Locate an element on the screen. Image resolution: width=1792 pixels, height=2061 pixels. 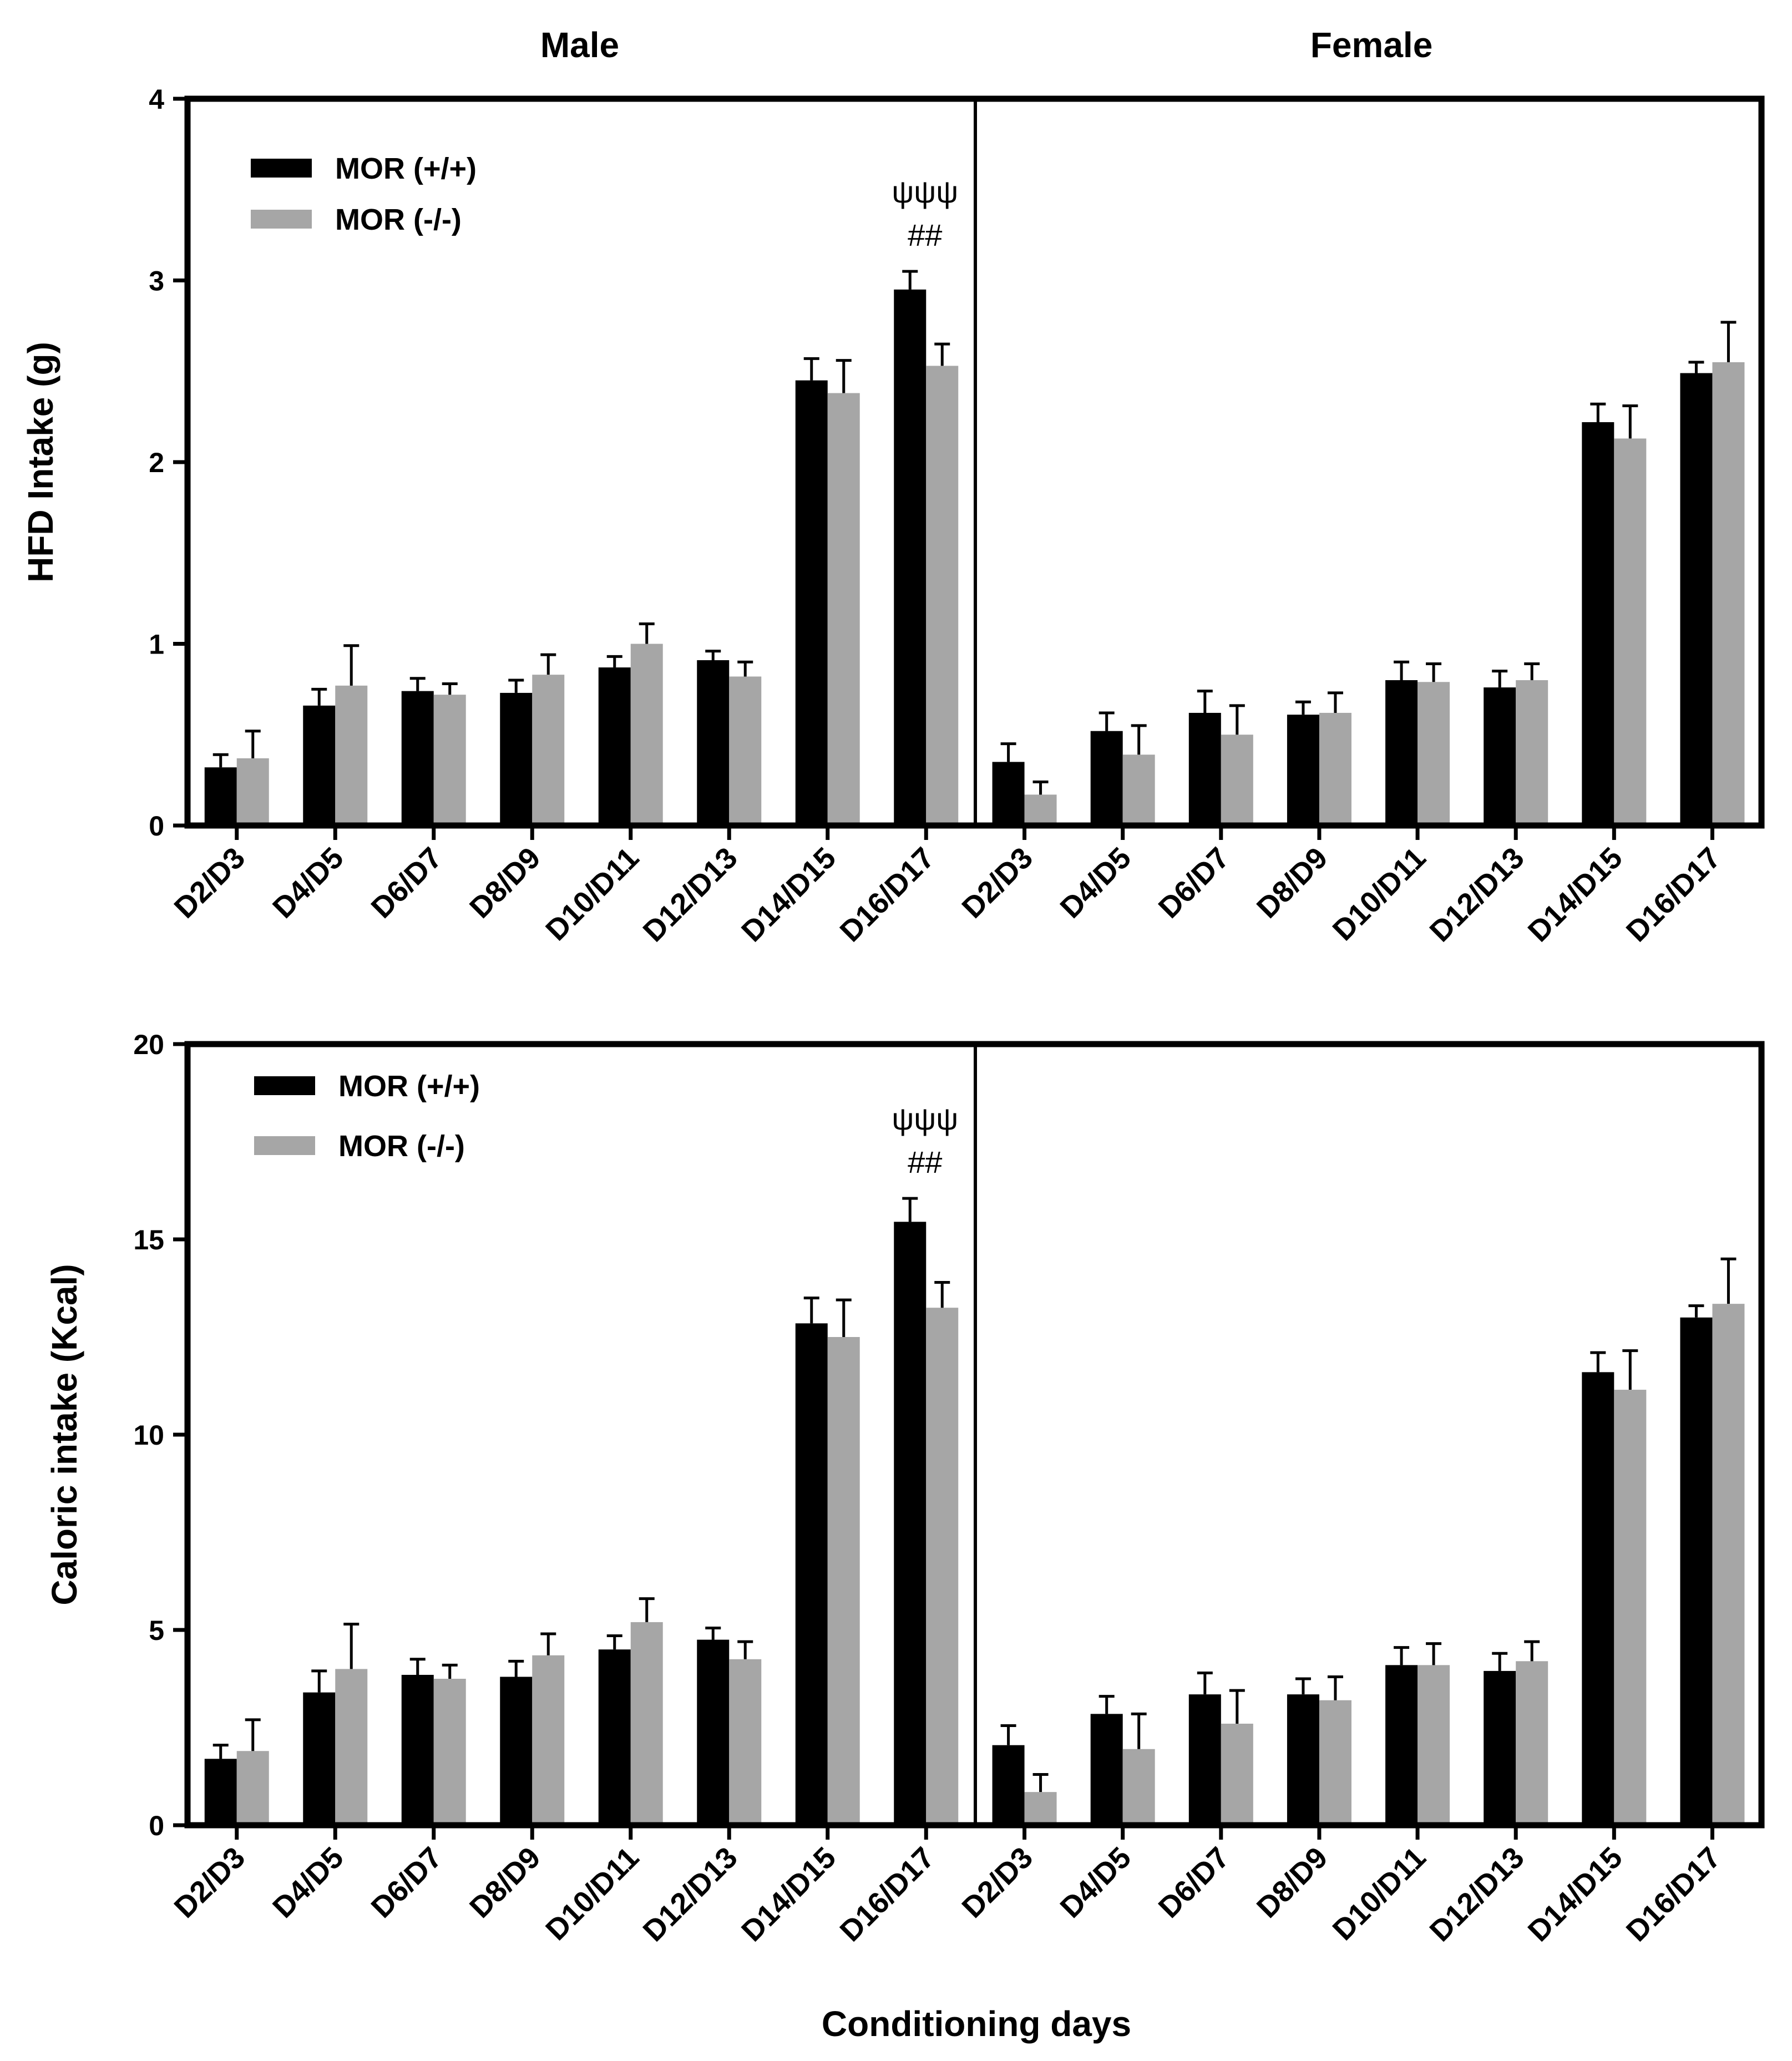
x-tick-label-caloric-female-1: D4/D5 is located at coordinates (1096, 1883).